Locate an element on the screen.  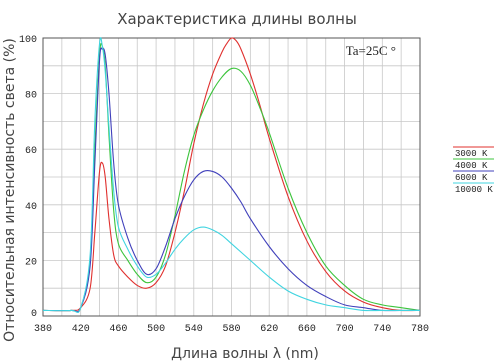
y-tick-label: 80 is located at coordinates (31, 96).